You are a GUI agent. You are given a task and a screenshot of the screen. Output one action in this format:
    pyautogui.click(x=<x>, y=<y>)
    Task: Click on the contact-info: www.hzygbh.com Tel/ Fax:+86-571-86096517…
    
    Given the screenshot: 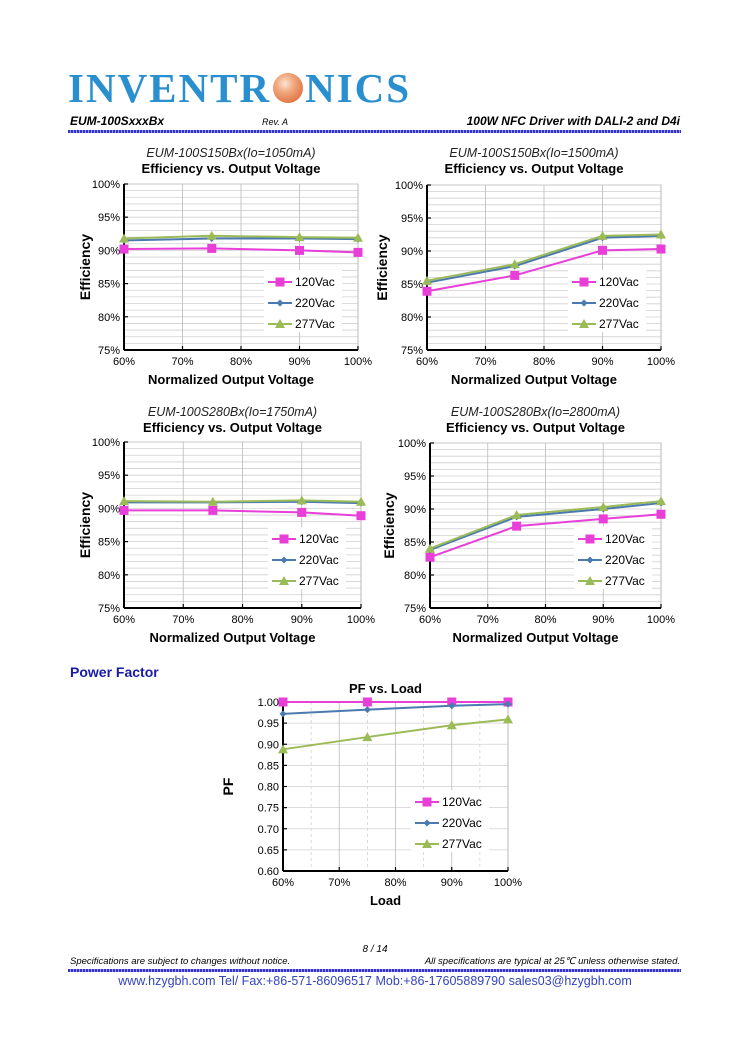 What is the action you would take?
    pyautogui.click(x=375, y=981)
    